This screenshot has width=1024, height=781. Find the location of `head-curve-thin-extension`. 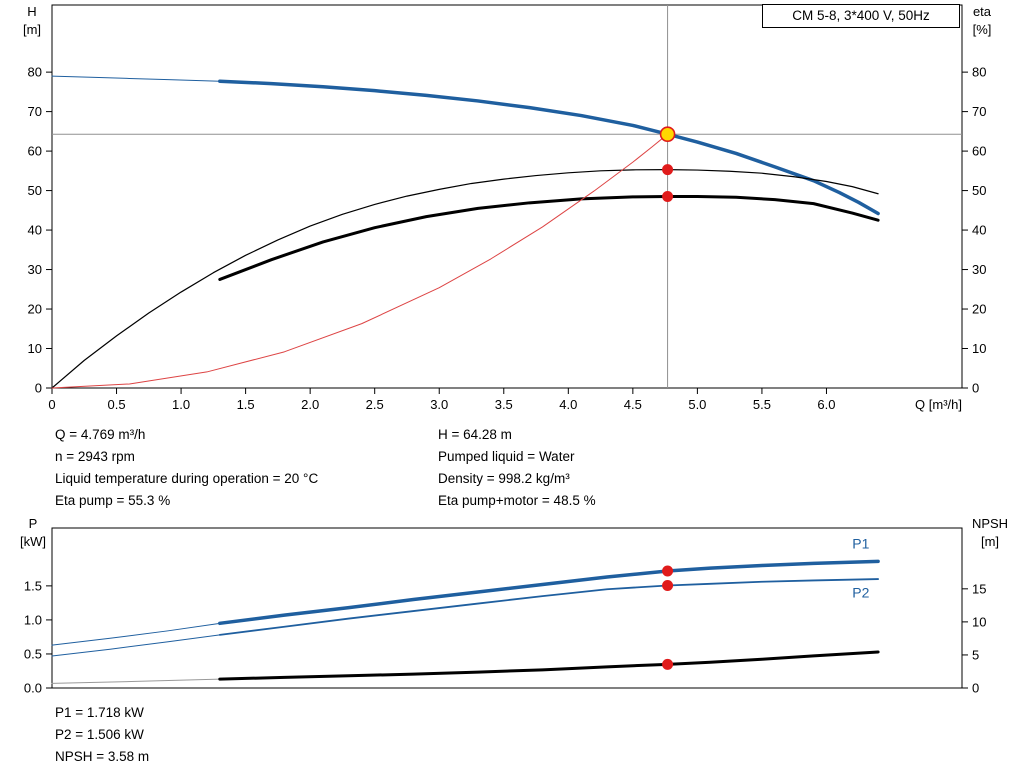

head-curve-thin-extension is located at coordinates (136, 78).